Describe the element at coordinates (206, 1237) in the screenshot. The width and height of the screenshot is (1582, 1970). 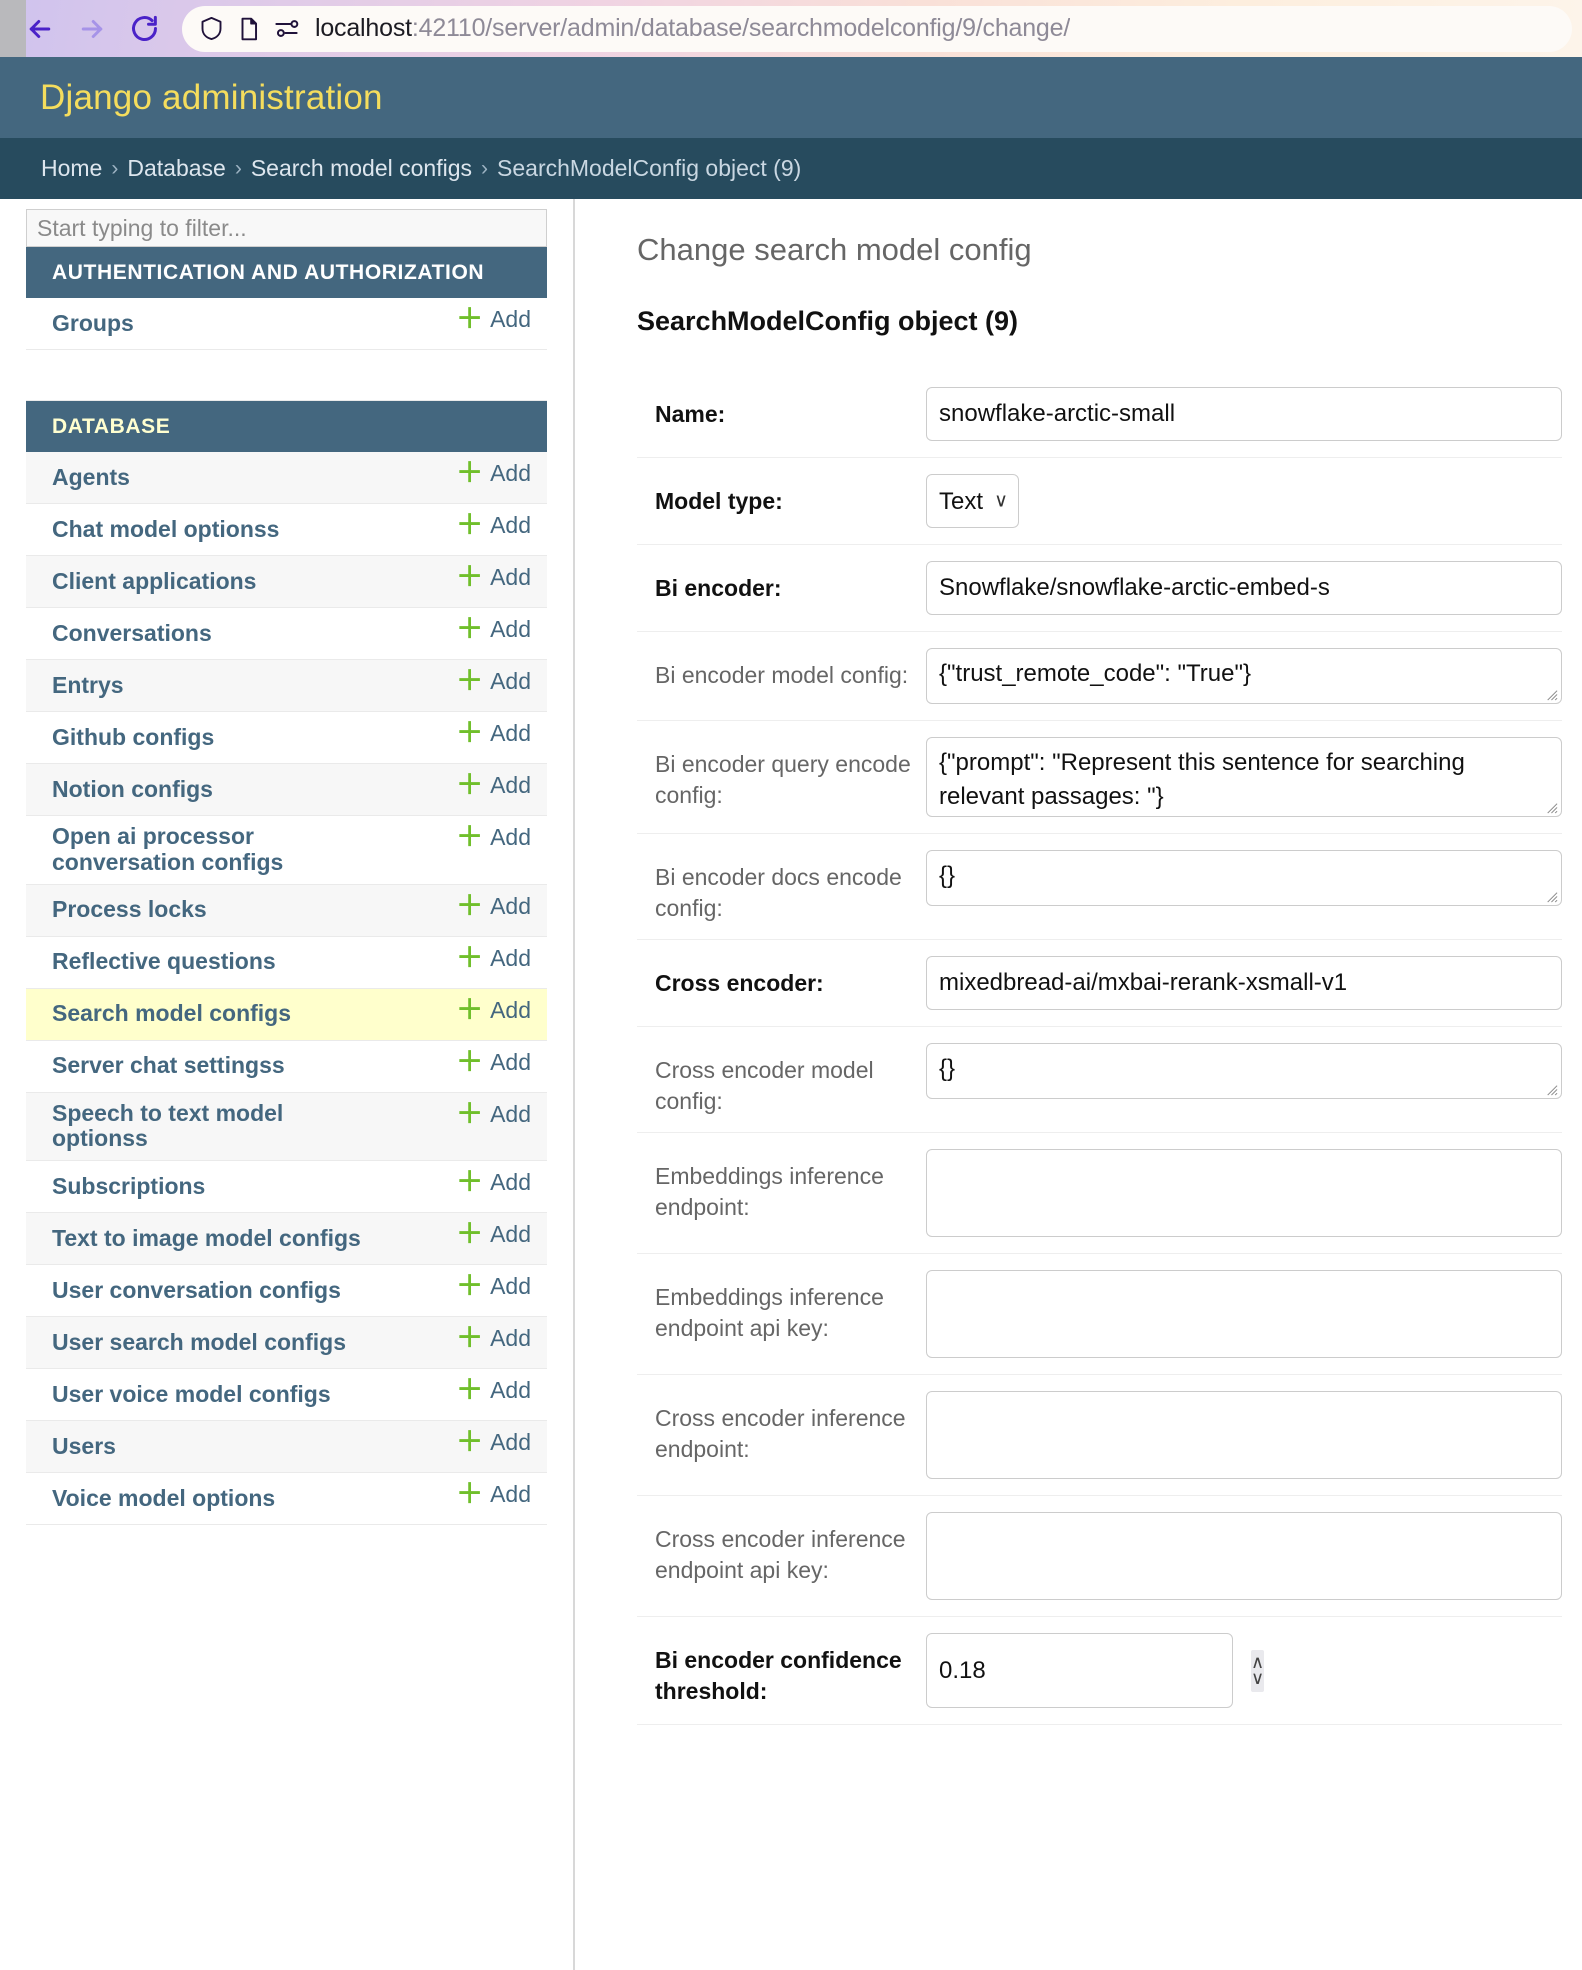
I see `sidebar-item-label: Text to image model configs` at that location.